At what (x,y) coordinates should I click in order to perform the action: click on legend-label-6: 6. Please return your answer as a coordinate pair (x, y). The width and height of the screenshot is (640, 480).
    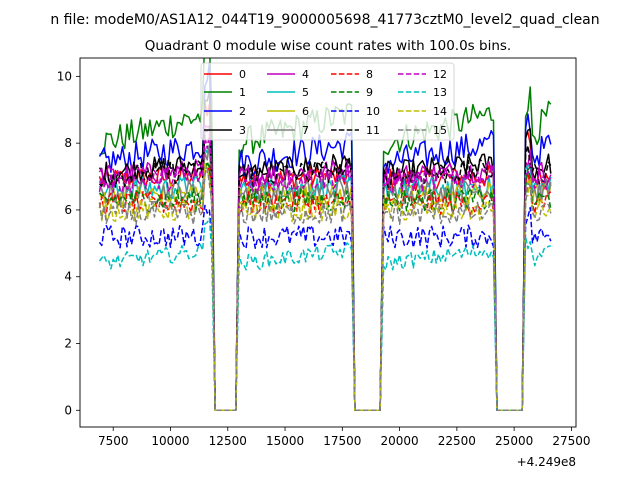
    Looking at the image, I should click on (305, 111).